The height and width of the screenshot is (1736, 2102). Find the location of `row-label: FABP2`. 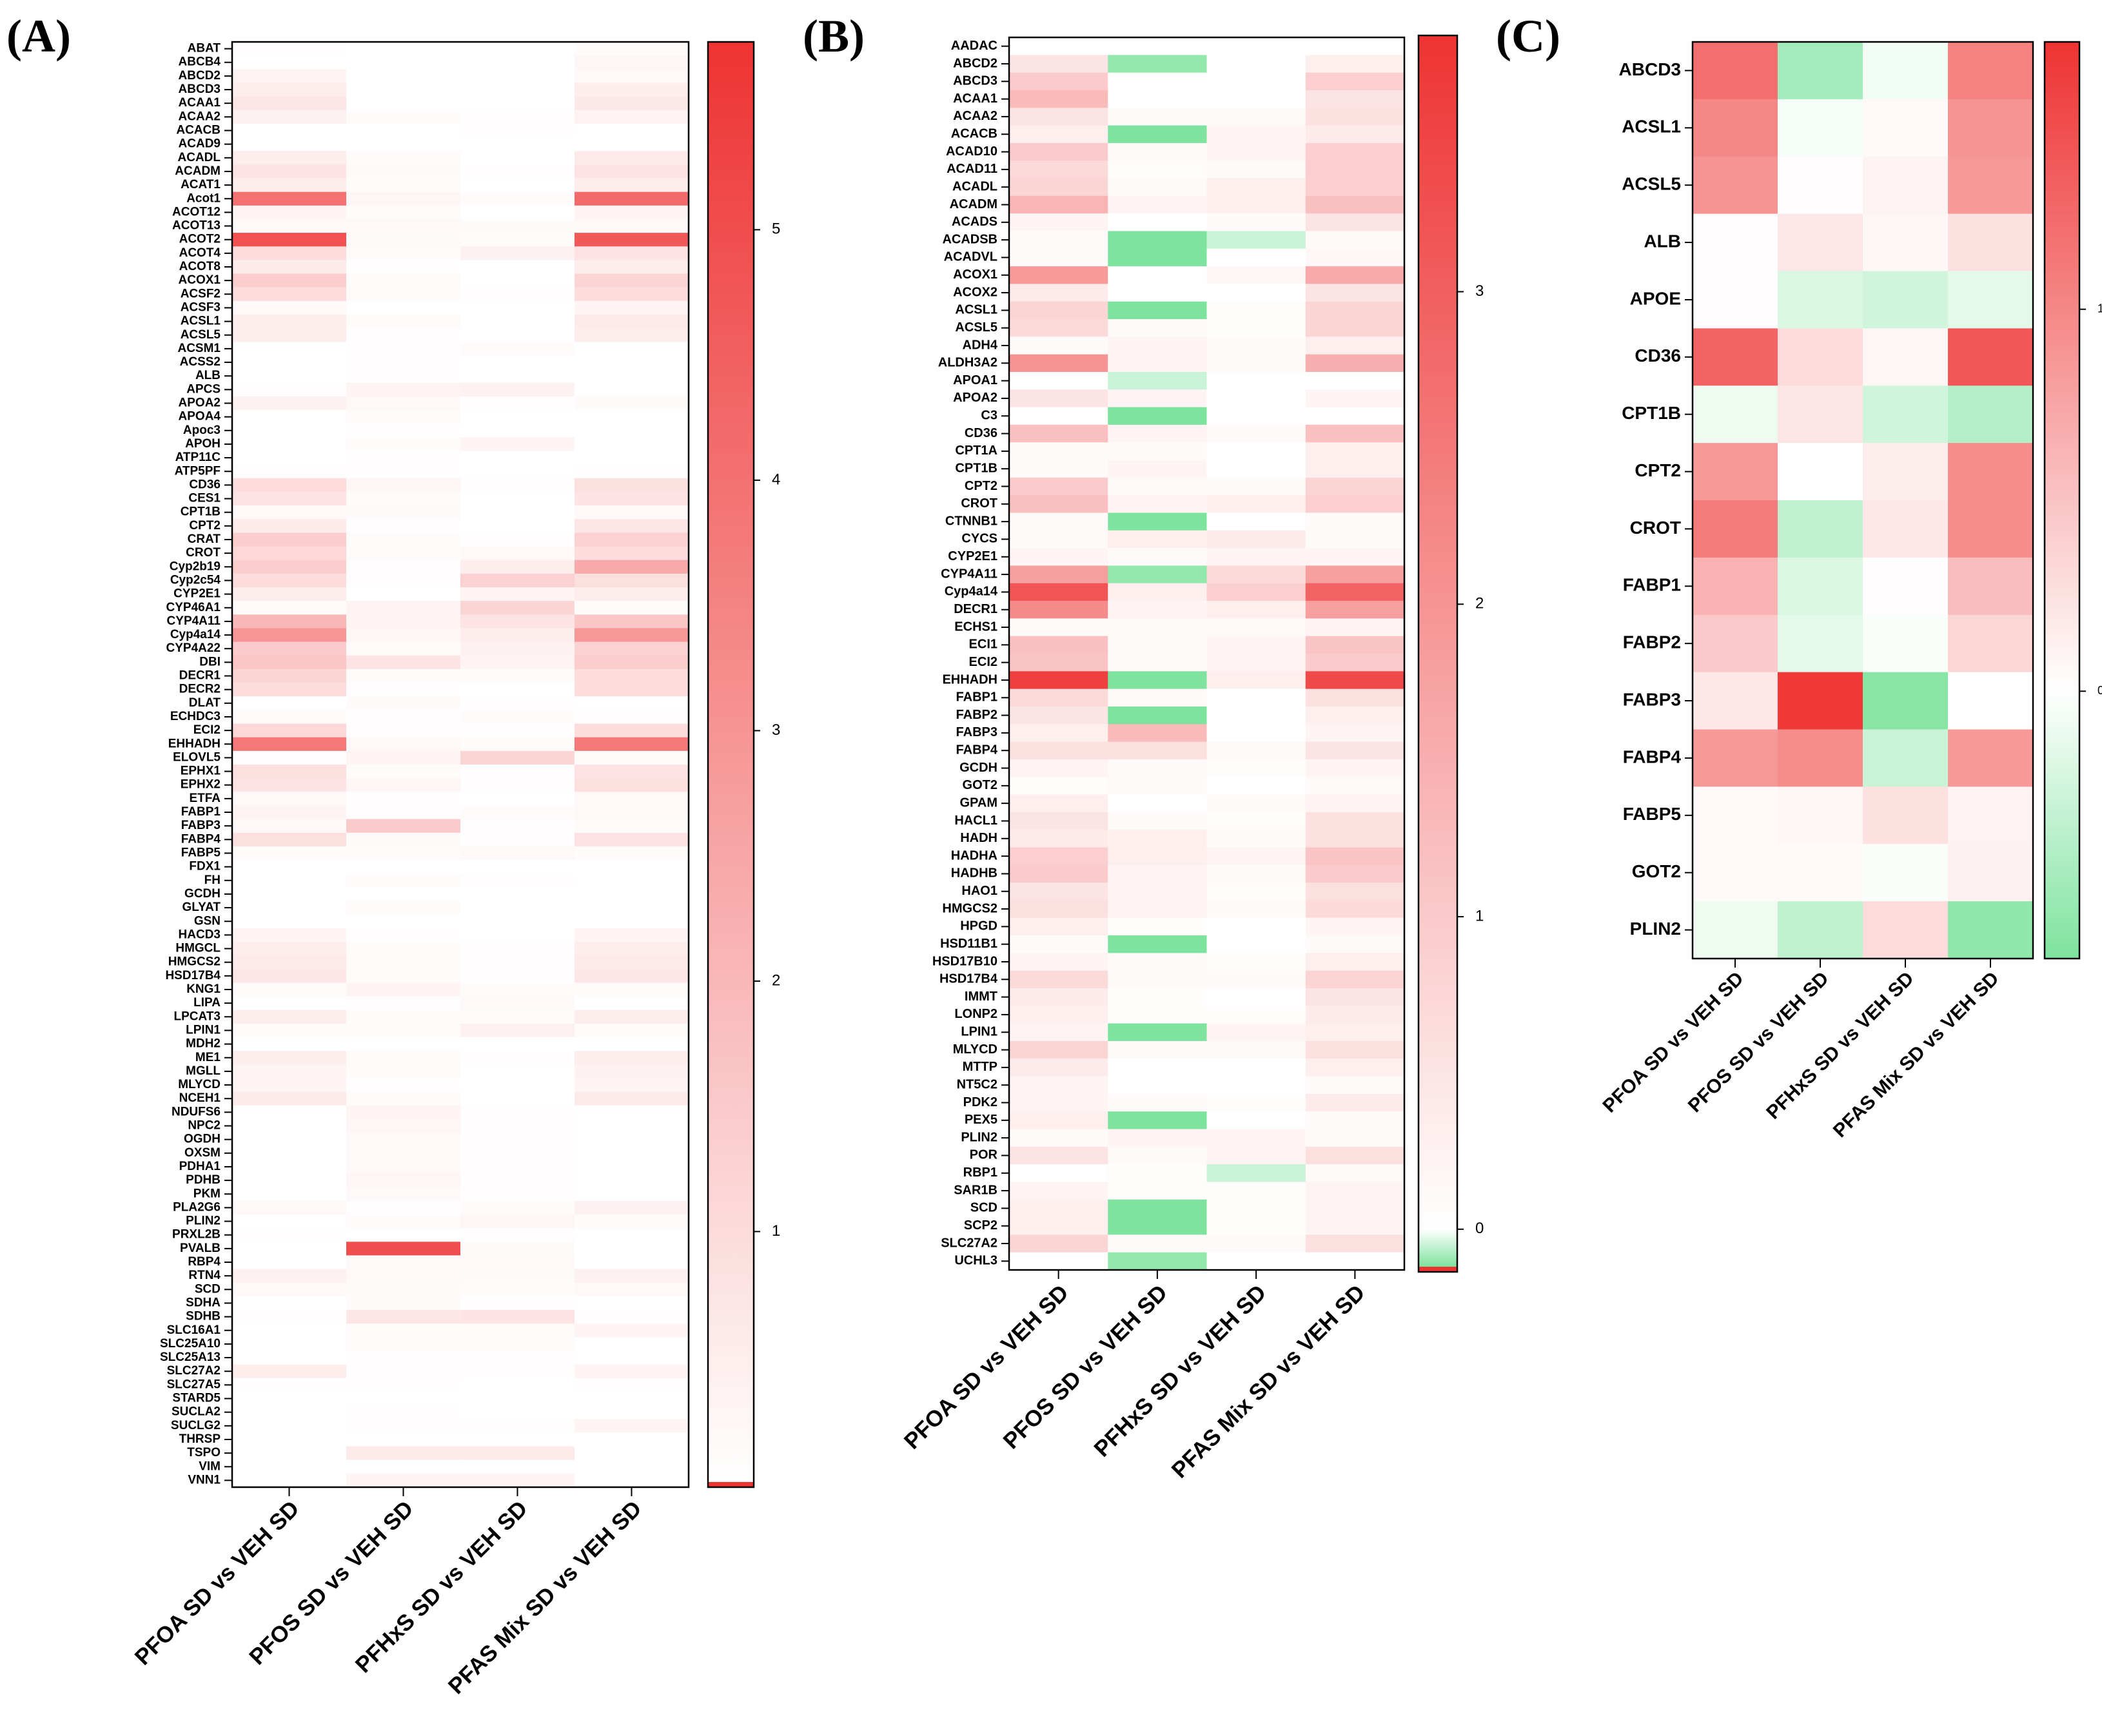

row-label: FABP2 is located at coordinates (977, 715).